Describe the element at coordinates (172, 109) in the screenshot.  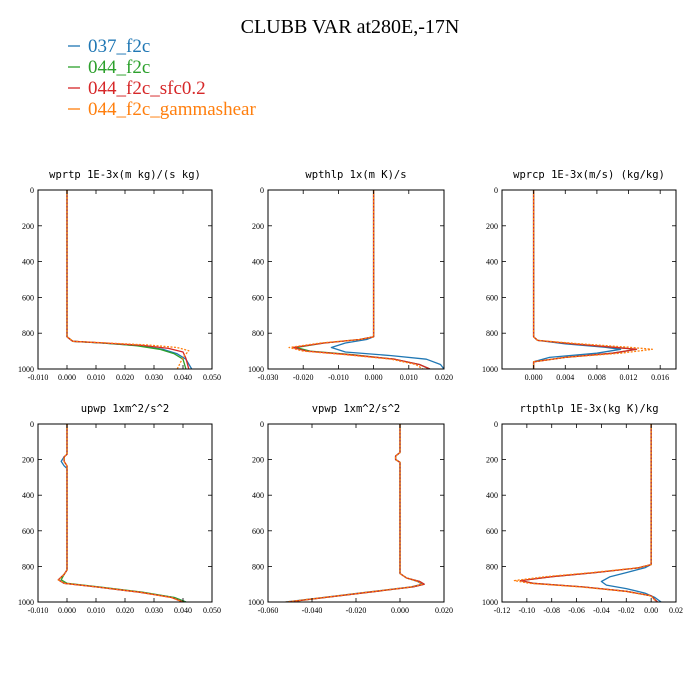
I see `legend-label: 044_f2c_gammashear` at that location.